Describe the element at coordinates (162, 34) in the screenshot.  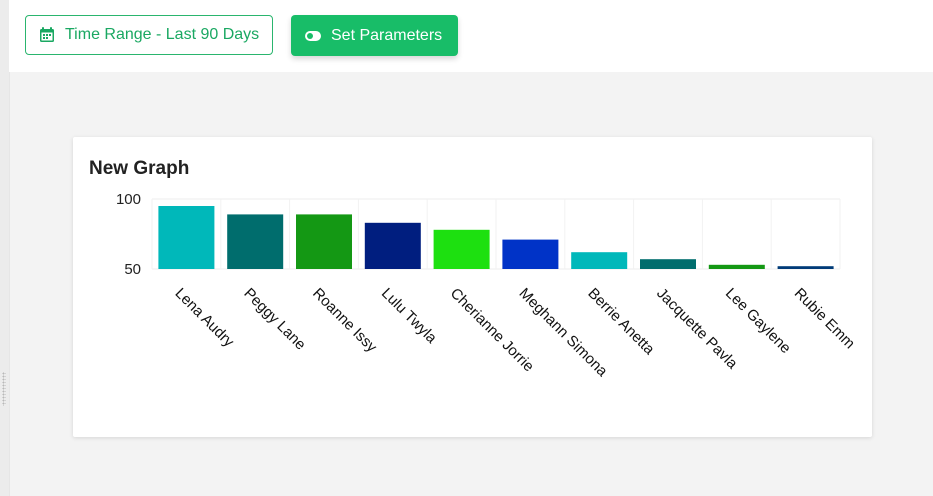
I see `time-range-label: Time Range - Last 90 Days` at that location.